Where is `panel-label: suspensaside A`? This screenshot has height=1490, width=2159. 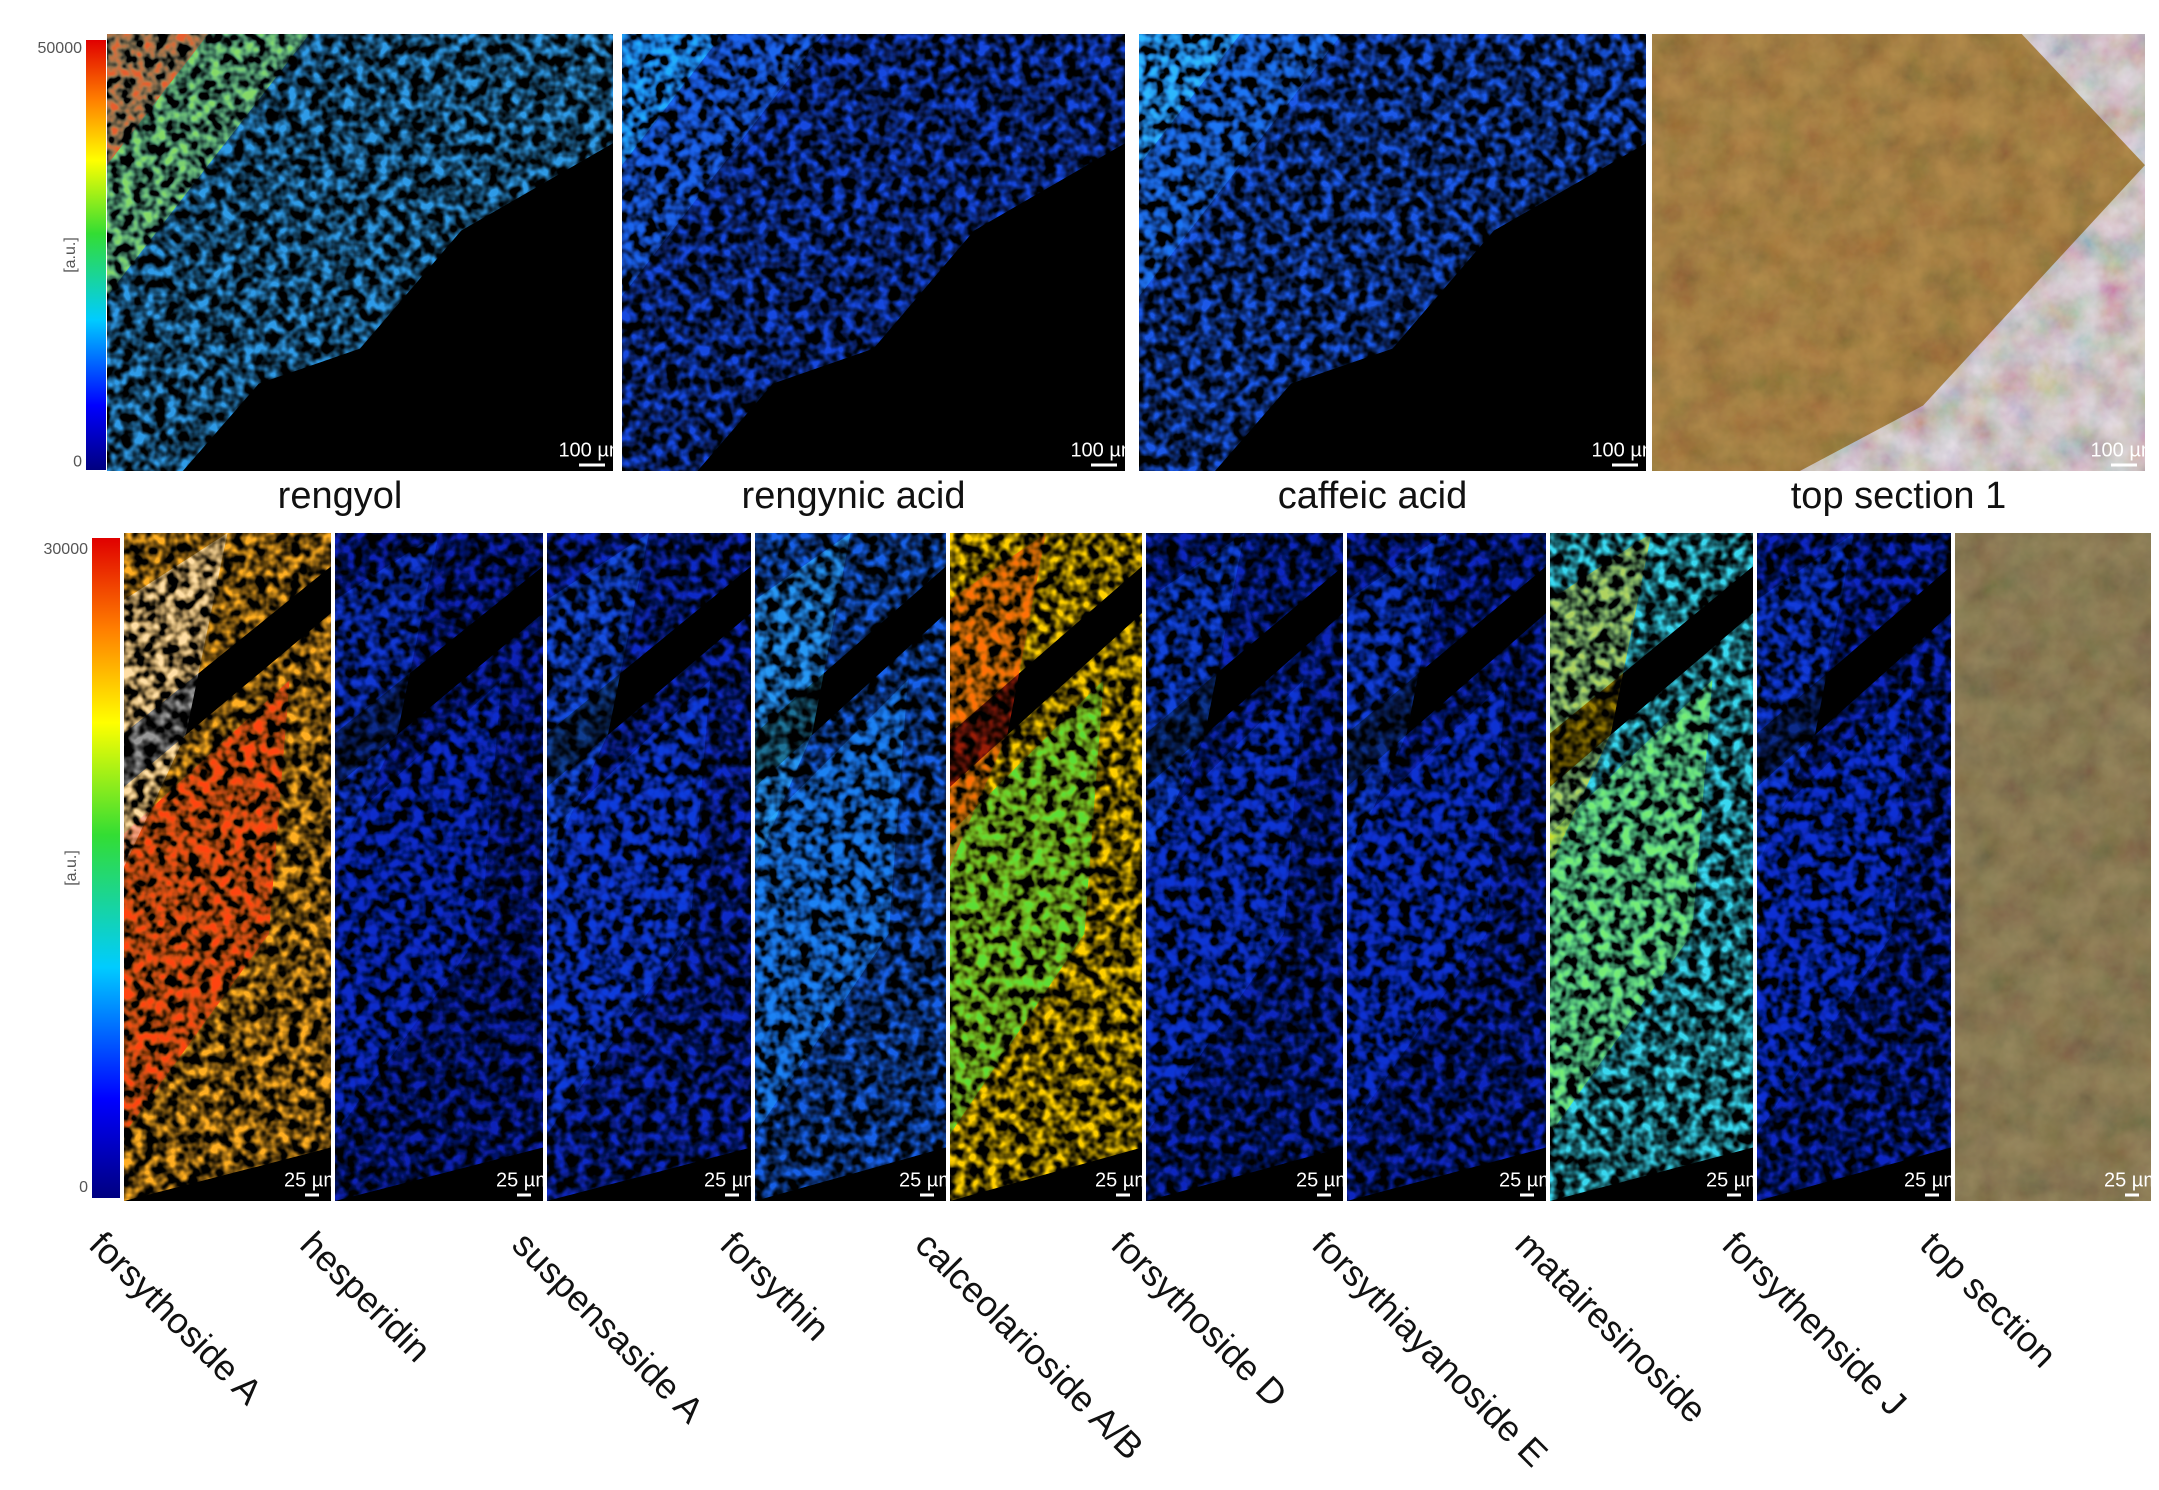
panel-label: suspensaside A is located at coordinates (608, 1326).